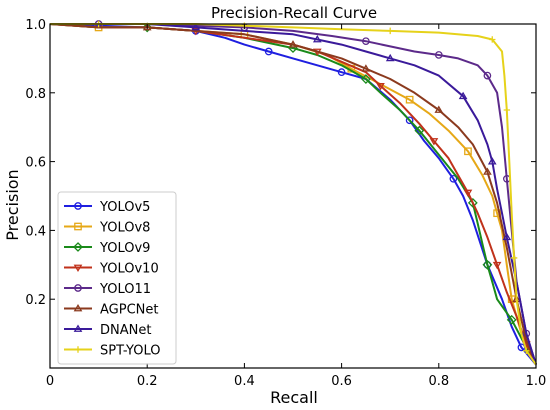 This screenshot has width=550, height=410. What do you see at coordinates (50, 381) in the screenshot?
I see `x-tick-label: 0` at bounding box center [50, 381].